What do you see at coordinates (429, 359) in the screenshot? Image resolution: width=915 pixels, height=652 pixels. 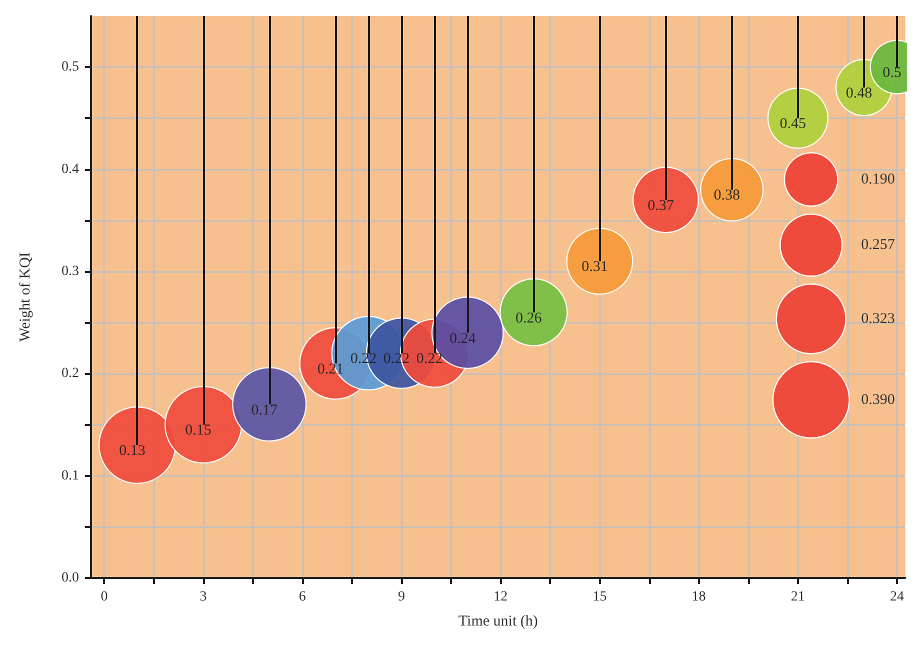 I see `data-label: 0.22` at bounding box center [429, 359].